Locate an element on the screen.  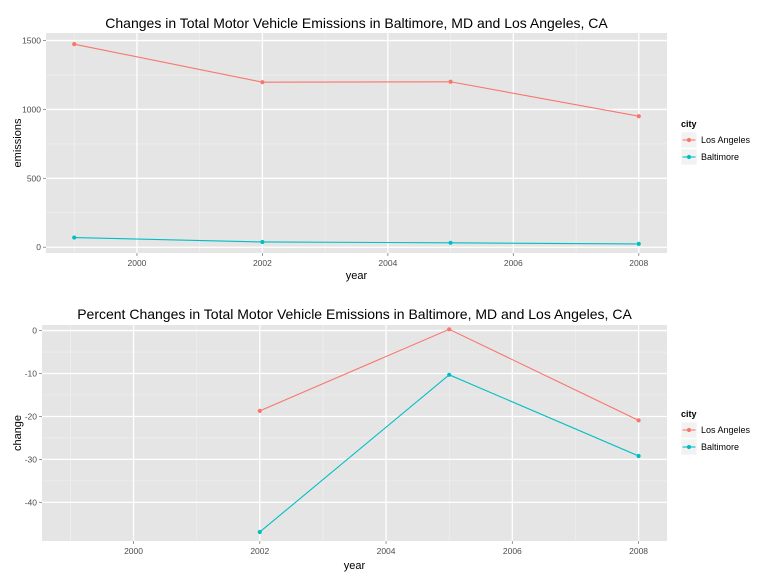
y-tick-label: 500 is located at coordinates (34, 178).